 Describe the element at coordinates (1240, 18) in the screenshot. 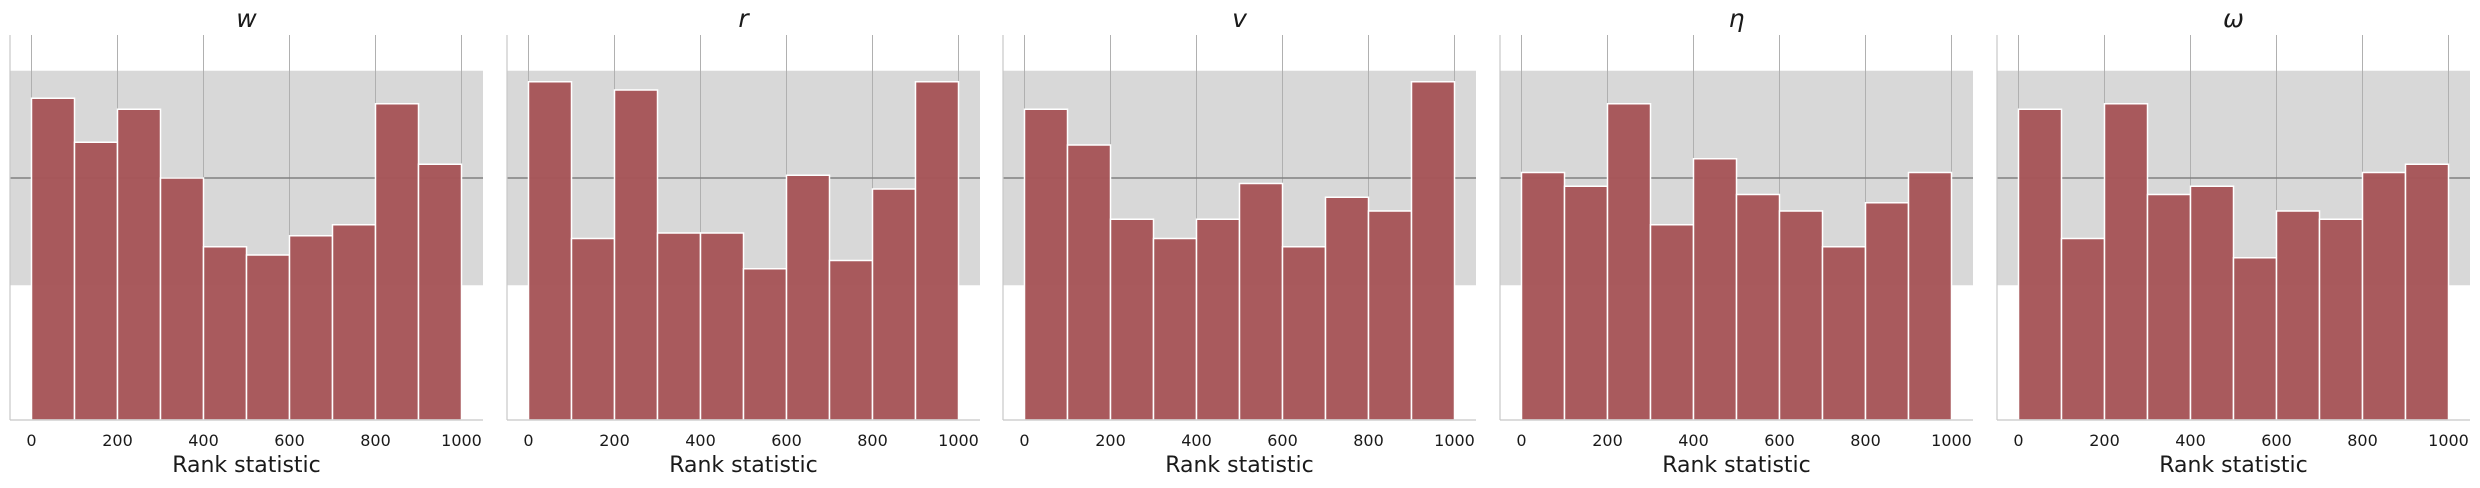

I see `panel-title: v` at that location.